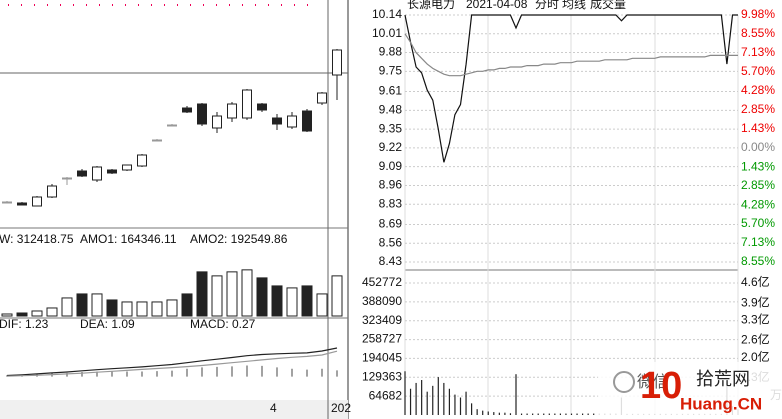 Image resolution: width=782 pixels, height=419 pixels. What do you see at coordinates (758, 204) in the screenshot?
I see `y2-tick-label: 4.28%` at bounding box center [758, 204].